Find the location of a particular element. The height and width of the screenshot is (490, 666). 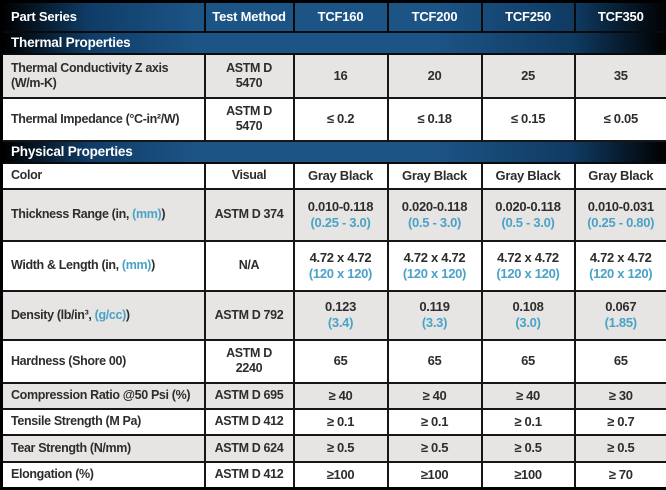

section-title-thermal: Thermal Properties is located at coordinates (334, 43).